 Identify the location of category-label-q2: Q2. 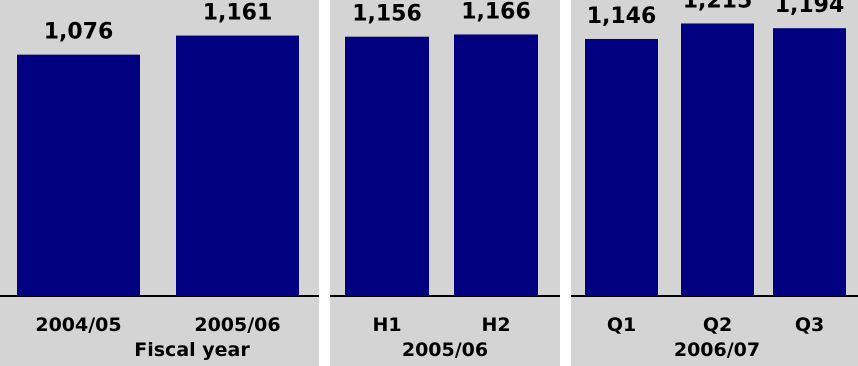
(717, 325).